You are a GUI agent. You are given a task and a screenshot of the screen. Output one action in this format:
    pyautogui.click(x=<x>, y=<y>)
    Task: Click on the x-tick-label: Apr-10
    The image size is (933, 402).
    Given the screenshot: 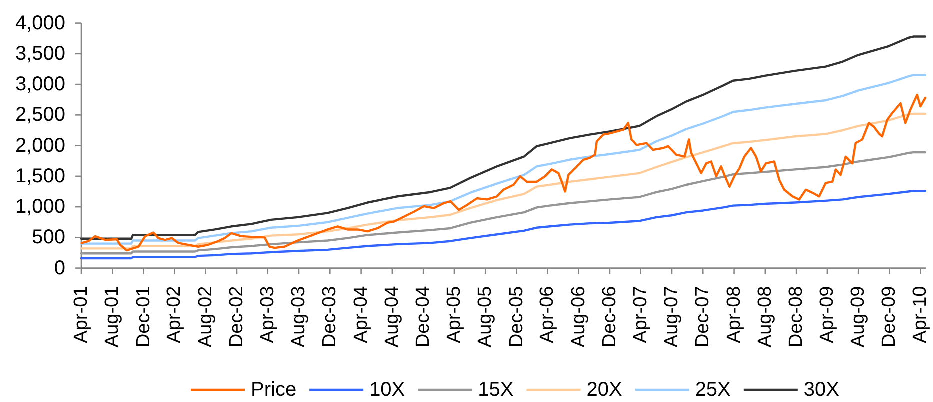 What is the action you would take?
    pyautogui.click(x=921, y=315)
    